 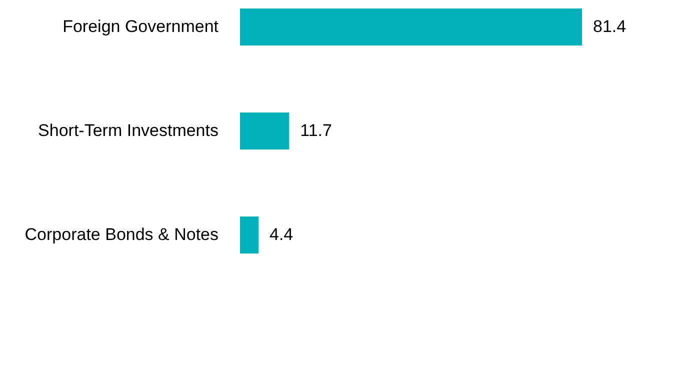 I want to click on data-label: 11.7, so click(x=316, y=130).